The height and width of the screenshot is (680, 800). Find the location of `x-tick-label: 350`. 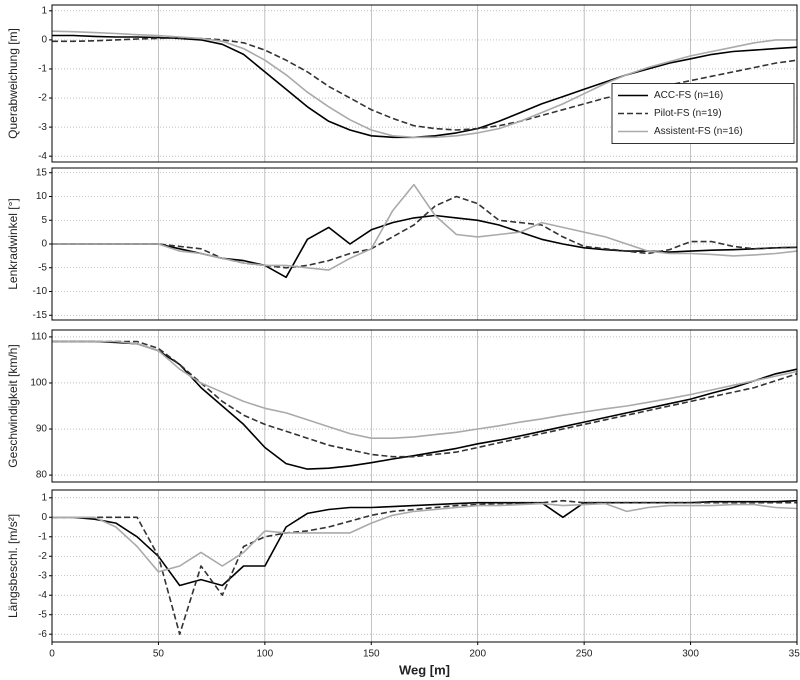

x-tick-label: 350 is located at coordinates (794, 654).